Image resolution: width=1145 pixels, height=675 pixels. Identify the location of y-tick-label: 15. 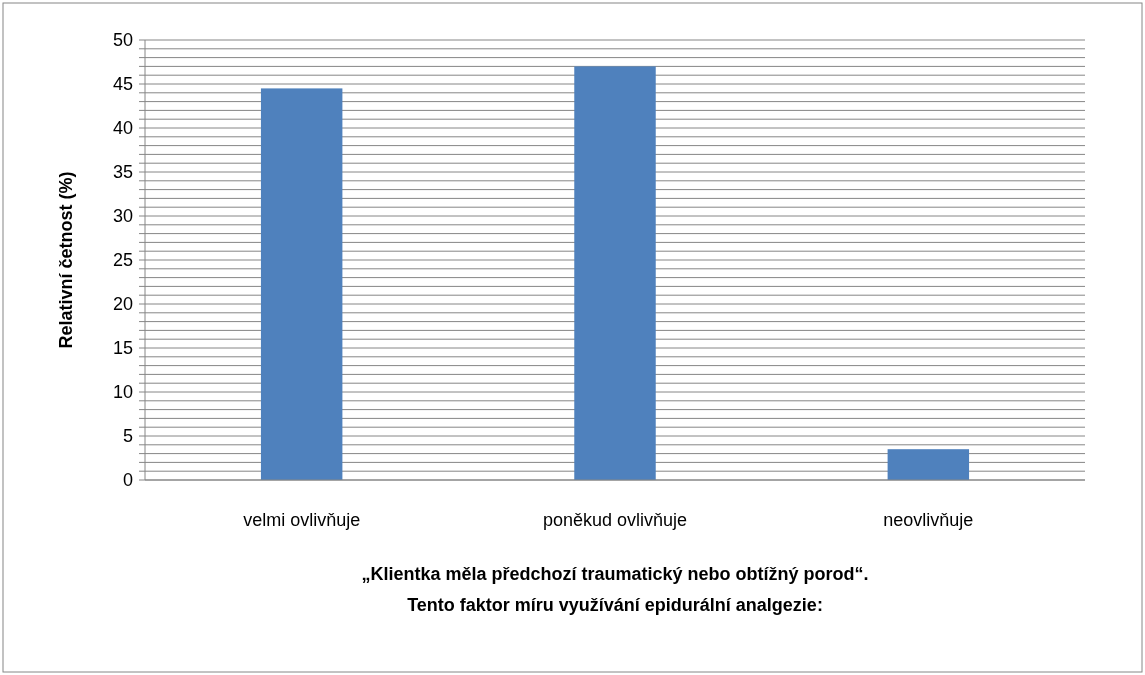
(122, 348).